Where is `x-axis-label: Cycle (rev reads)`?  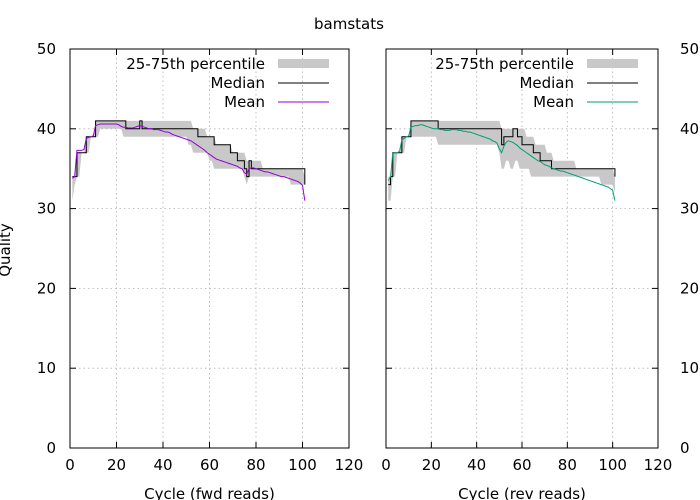
x-axis-label: Cycle (rev reads) is located at coordinates (522, 492).